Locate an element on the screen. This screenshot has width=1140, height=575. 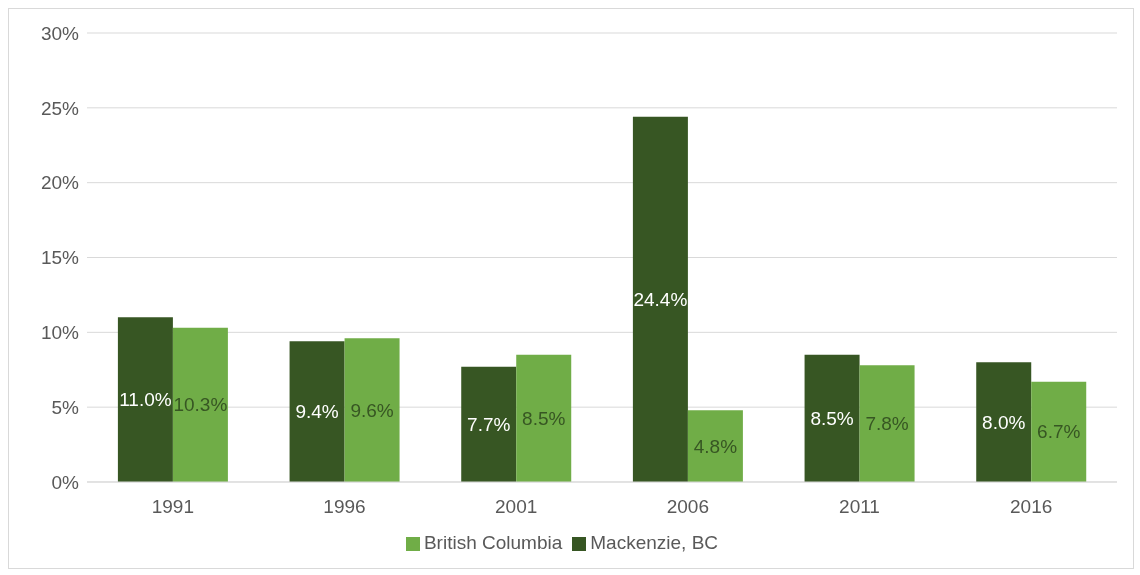
x-tick-label: 2011 is located at coordinates (859, 507).